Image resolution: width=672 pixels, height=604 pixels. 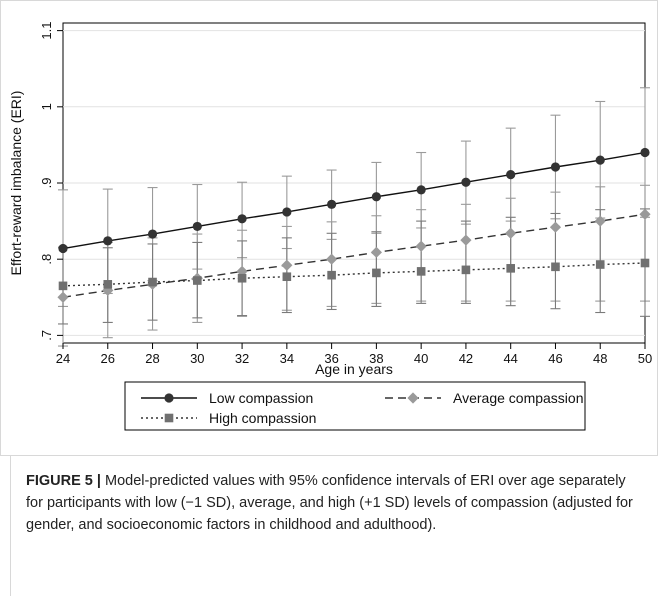 What do you see at coordinates (354, 354) in the screenshot?
I see `x-axis-ticks: 24 26 28 30 32 34 36 38 40 42 44 46 48 50` at bounding box center [354, 354].